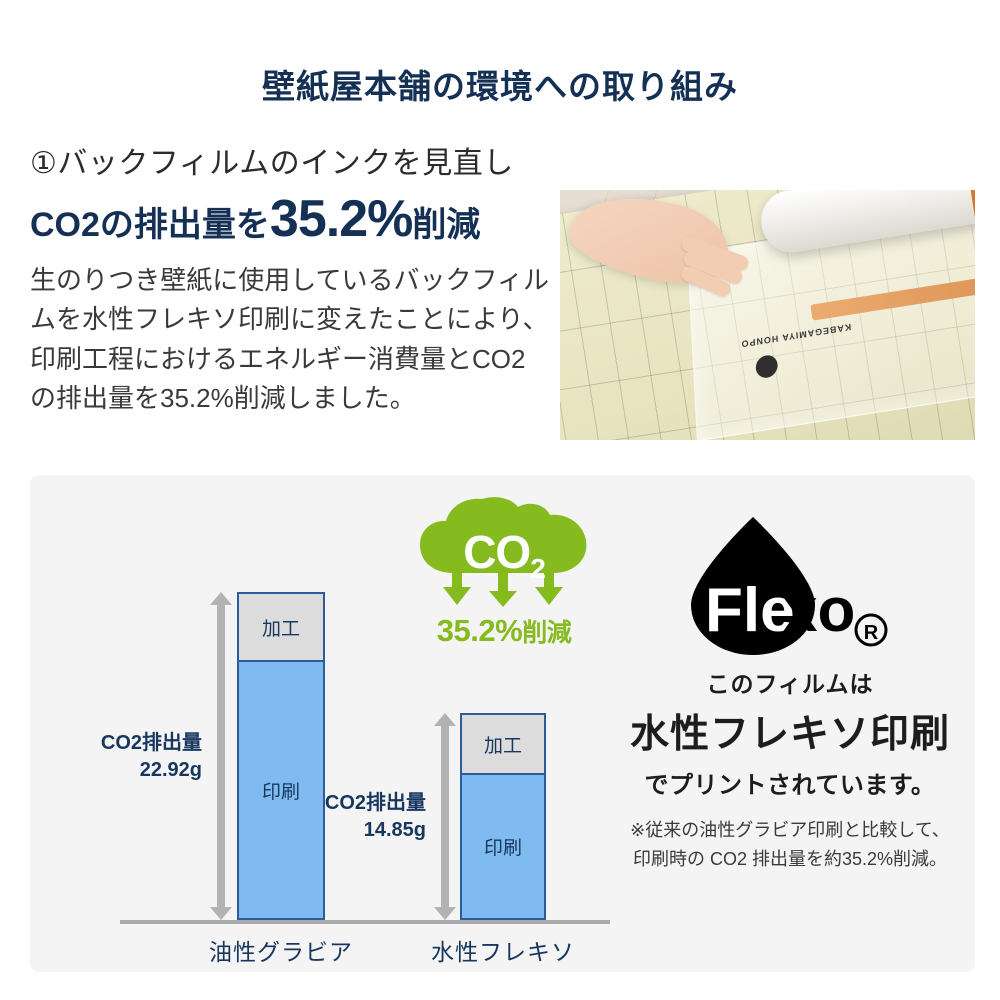 The height and width of the screenshot is (1000, 1000). Describe the element at coordinates (819, 610) in the screenshot. I see `svg-text: xo` at that location.